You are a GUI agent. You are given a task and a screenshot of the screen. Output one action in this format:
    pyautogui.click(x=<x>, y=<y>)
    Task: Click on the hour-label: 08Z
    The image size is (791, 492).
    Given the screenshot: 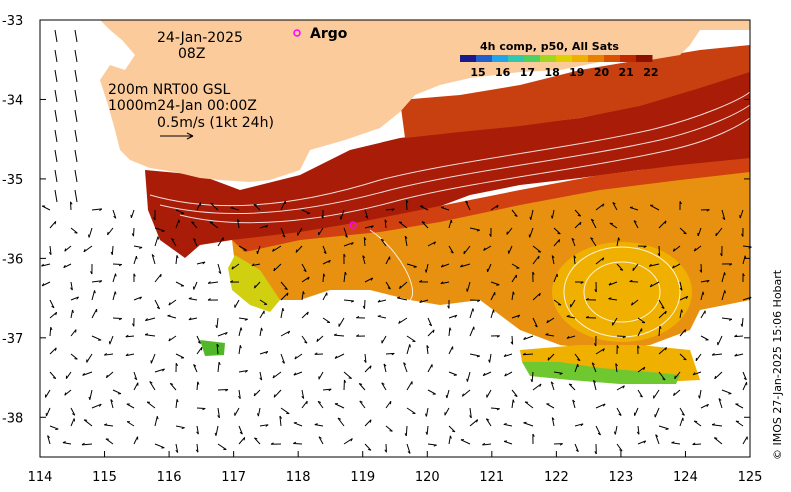 What is the action you would take?
    pyautogui.click(x=191, y=54)
    